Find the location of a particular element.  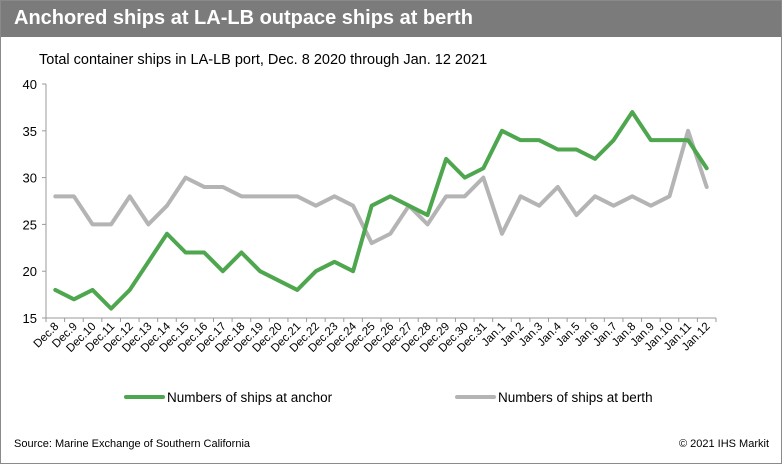

y-tick-label: 25 is located at coordinates (30, 224).